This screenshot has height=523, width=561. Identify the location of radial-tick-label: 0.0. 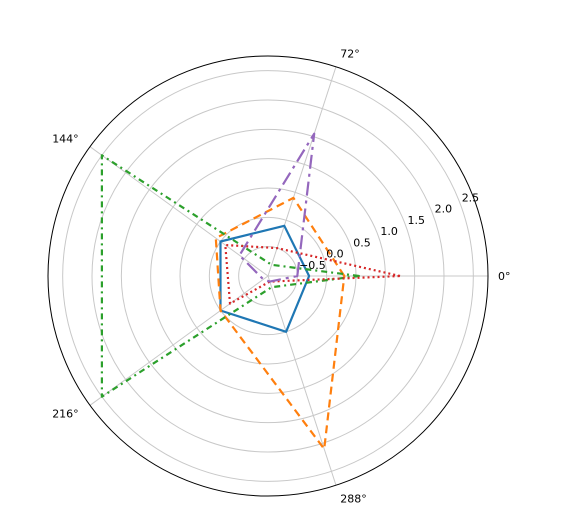
(335, 254).